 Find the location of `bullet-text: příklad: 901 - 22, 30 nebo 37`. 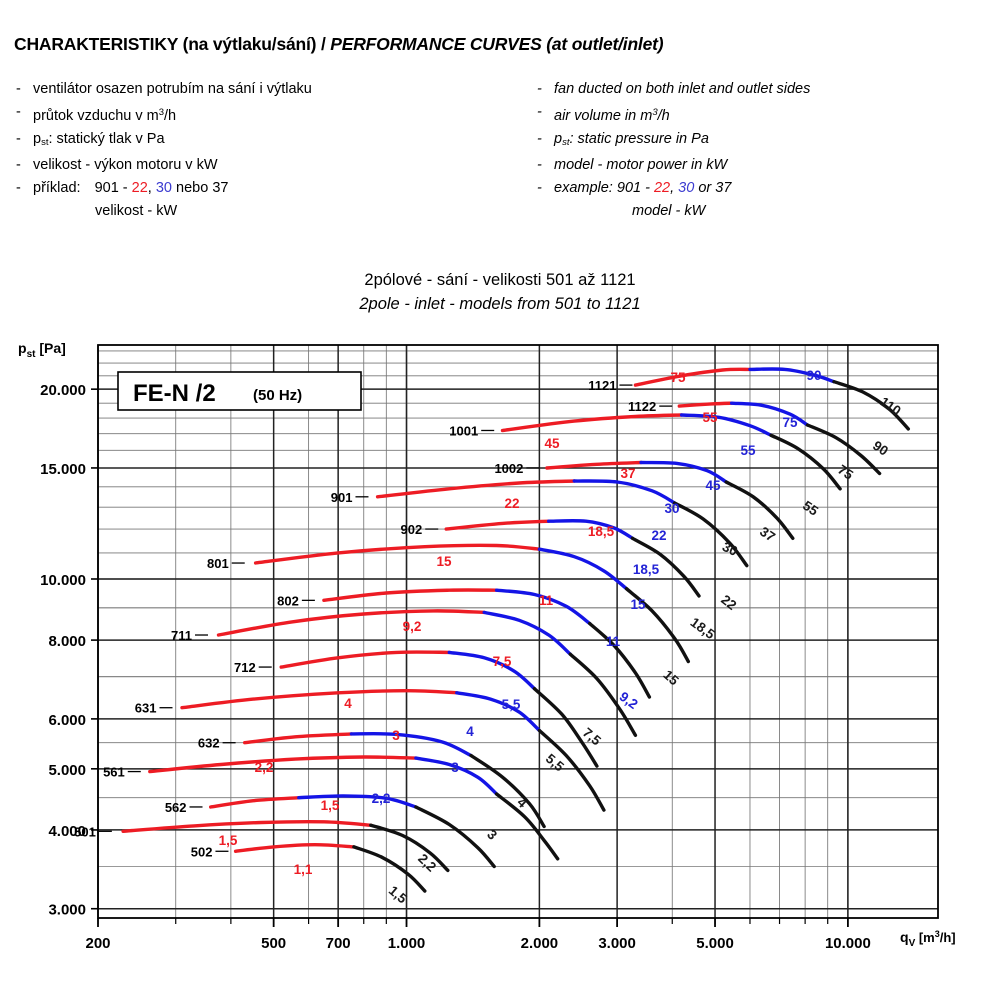

bullet-text: příklad: 901 - 22, 30 nebo 37 is located at coordinates (130, 188).